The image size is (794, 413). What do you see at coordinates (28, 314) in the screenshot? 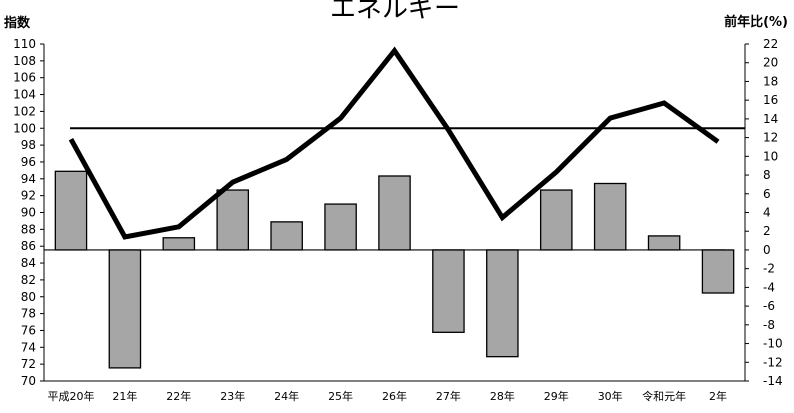
I see `left-tick-label: 78` at bounding box center [28, 314].